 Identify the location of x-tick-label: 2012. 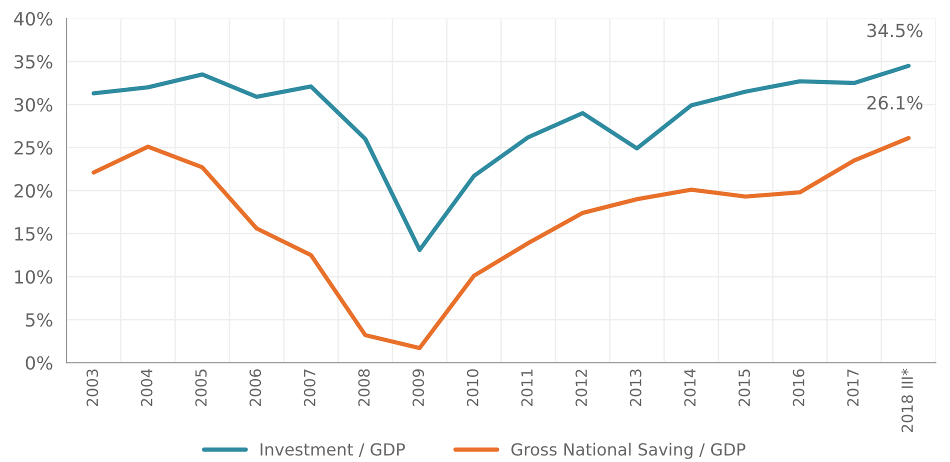
(581, 388).